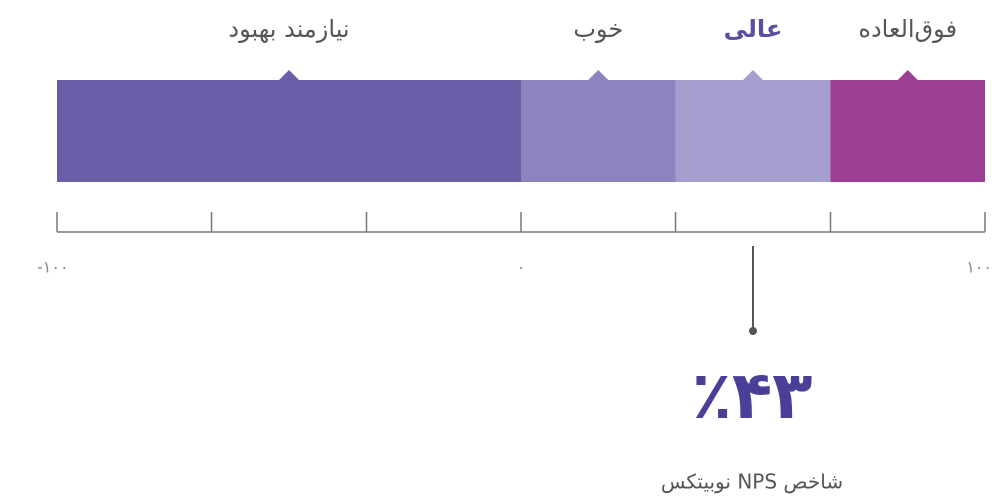  What do you see at coordinates (907, 29) in the screenshot?
I see `segment-label: فوق‌العاده` at bounding box center [907, 29].